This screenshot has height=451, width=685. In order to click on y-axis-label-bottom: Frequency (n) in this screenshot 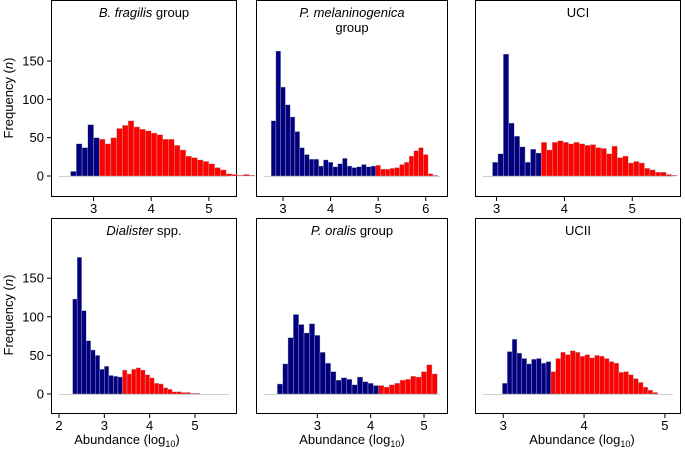, I will do `click(8, 315)`.